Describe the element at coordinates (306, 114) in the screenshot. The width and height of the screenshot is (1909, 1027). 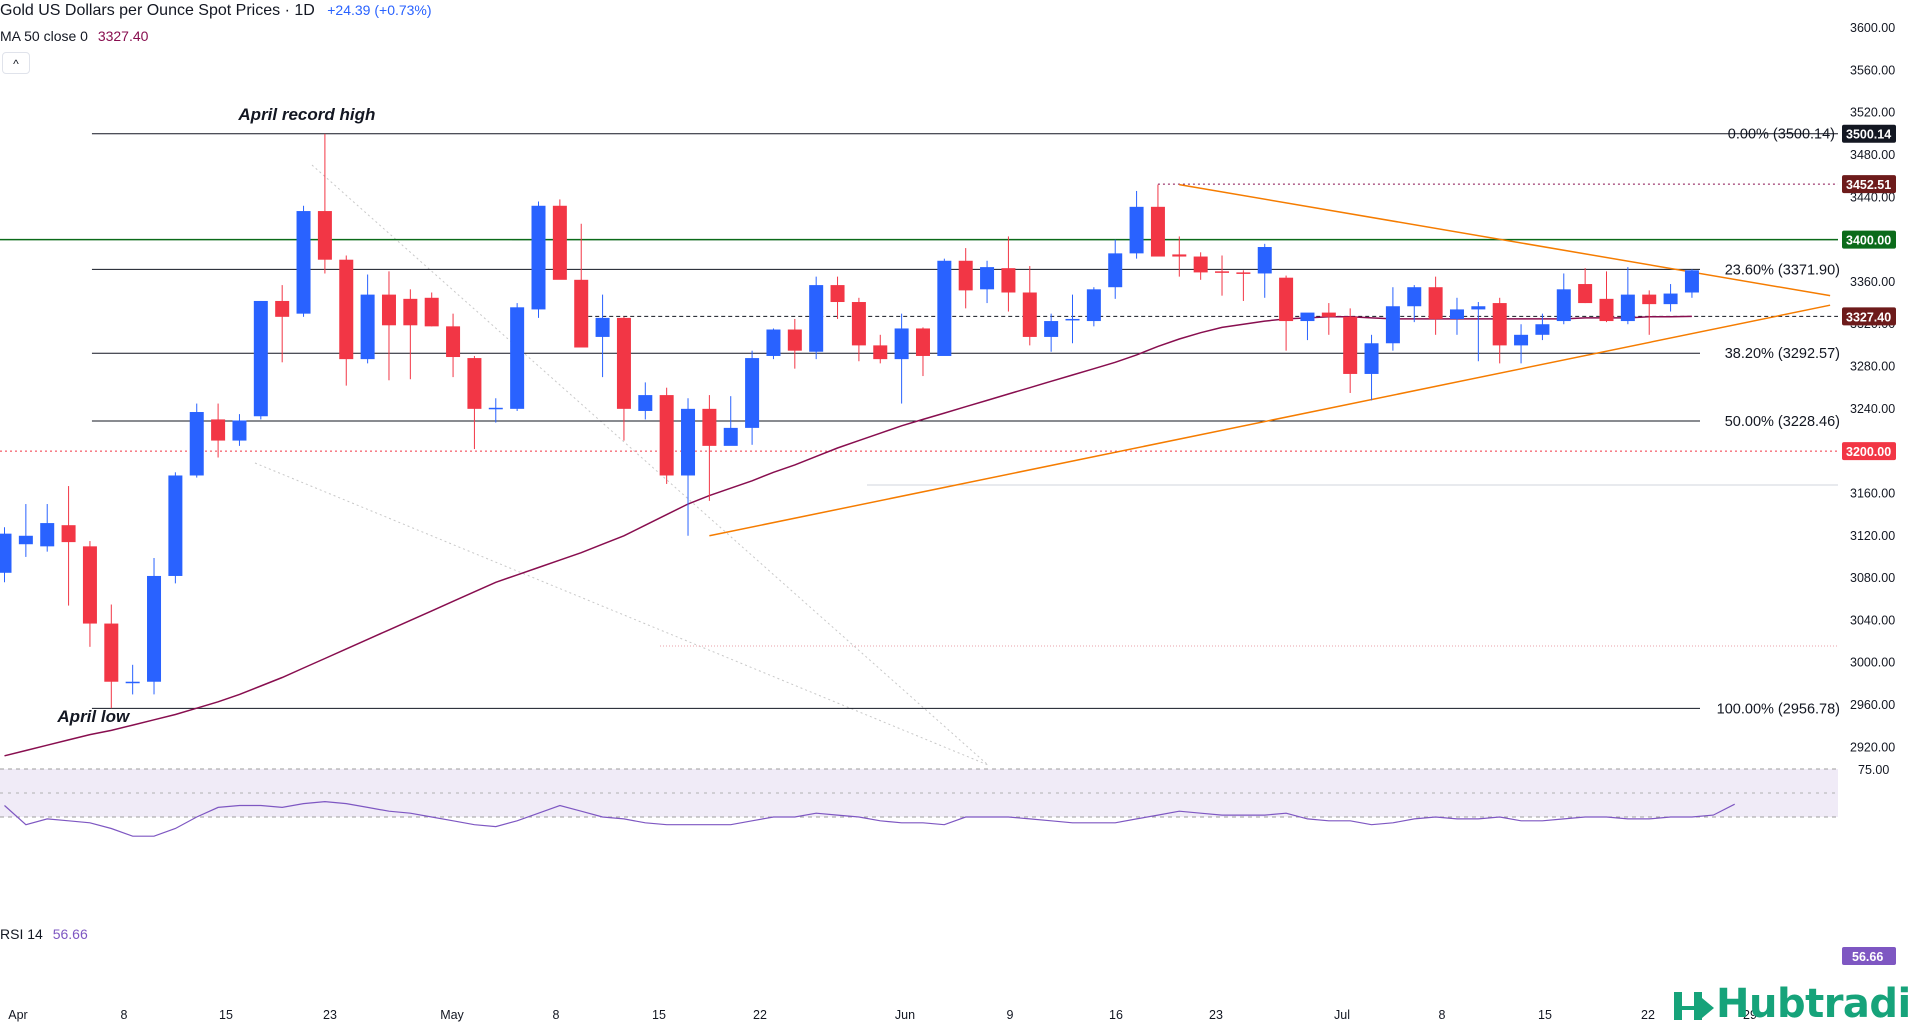
I see `annotation-label: April record high` at that location.